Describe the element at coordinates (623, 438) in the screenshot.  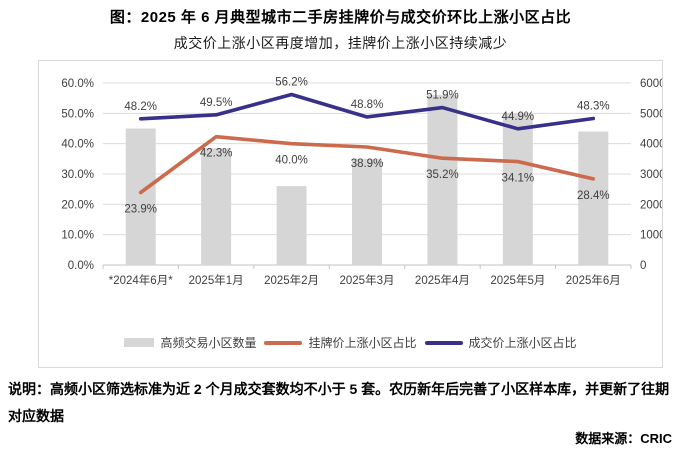
I see `data-source: 数据来源：CRIC` at that location.